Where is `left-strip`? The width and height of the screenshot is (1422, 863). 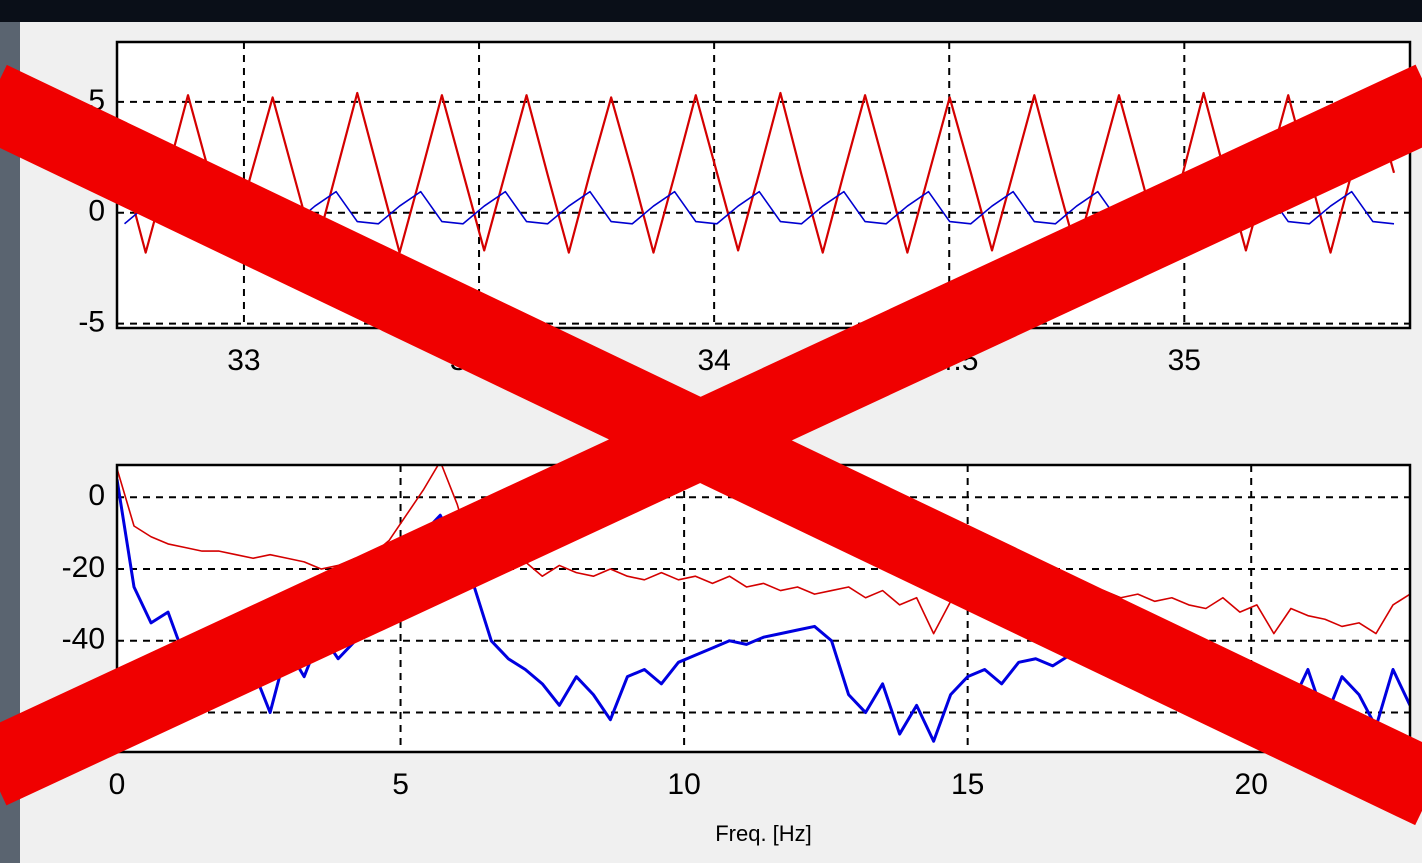
left-strip is located at coordinates (10, 442).